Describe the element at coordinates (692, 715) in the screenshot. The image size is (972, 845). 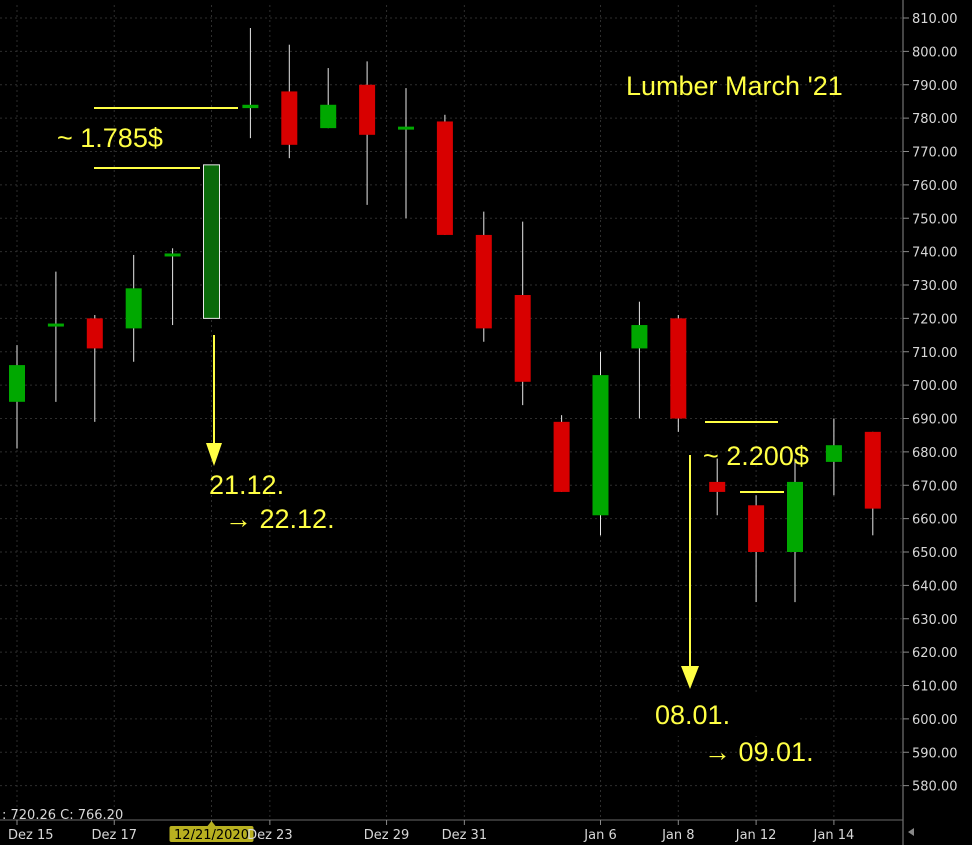
I see `date-annotation-right-1: 08.01.` at that location.